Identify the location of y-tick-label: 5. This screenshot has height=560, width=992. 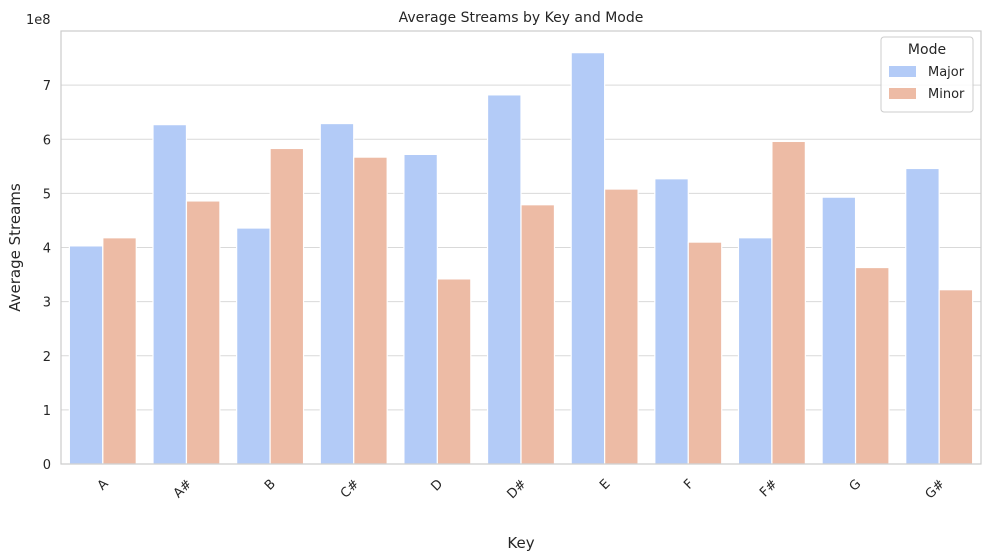
(47, 194).